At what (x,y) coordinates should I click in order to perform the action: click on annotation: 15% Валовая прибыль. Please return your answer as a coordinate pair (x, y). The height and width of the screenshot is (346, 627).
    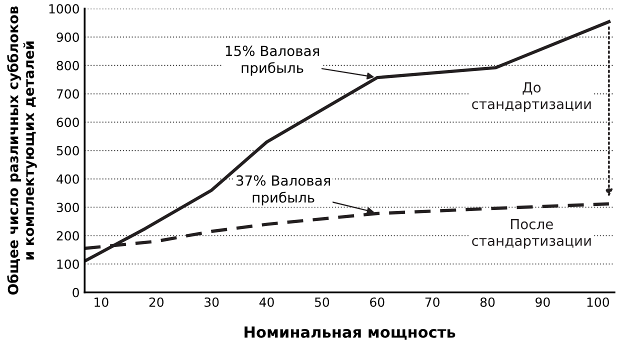
    Looking at the image, I should click on (272, 61).